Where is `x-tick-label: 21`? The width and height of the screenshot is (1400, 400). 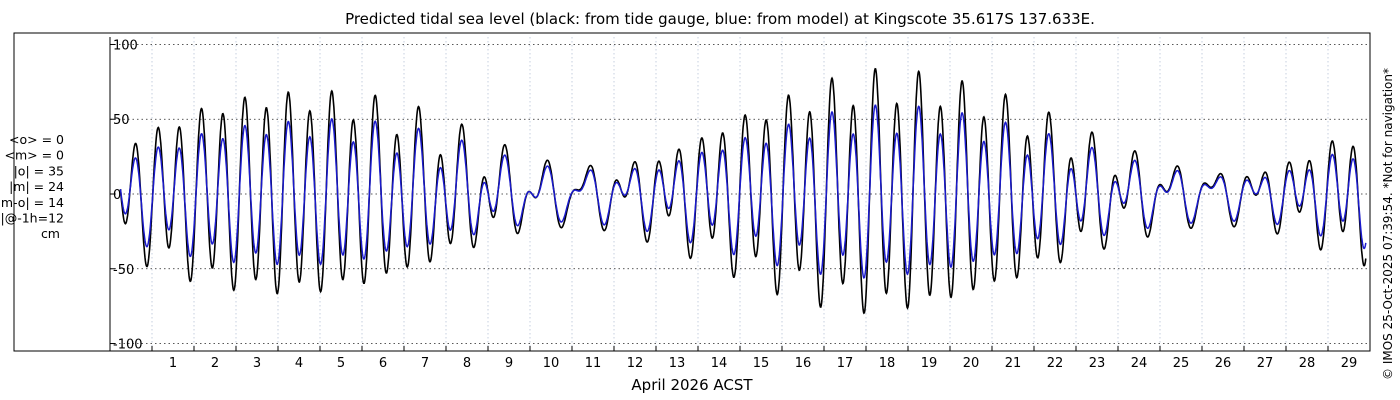
x-tick-label: 21 is located at coordinates (1013, 363).